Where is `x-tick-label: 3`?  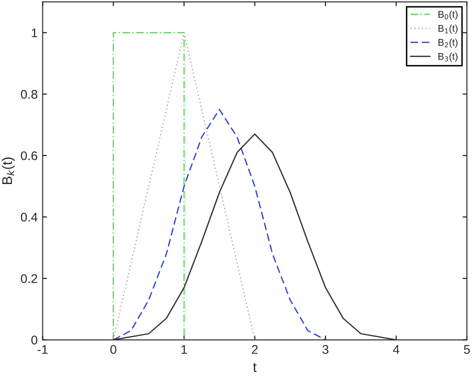
x-tick-label: 3 is located at coordinates (325, 349).